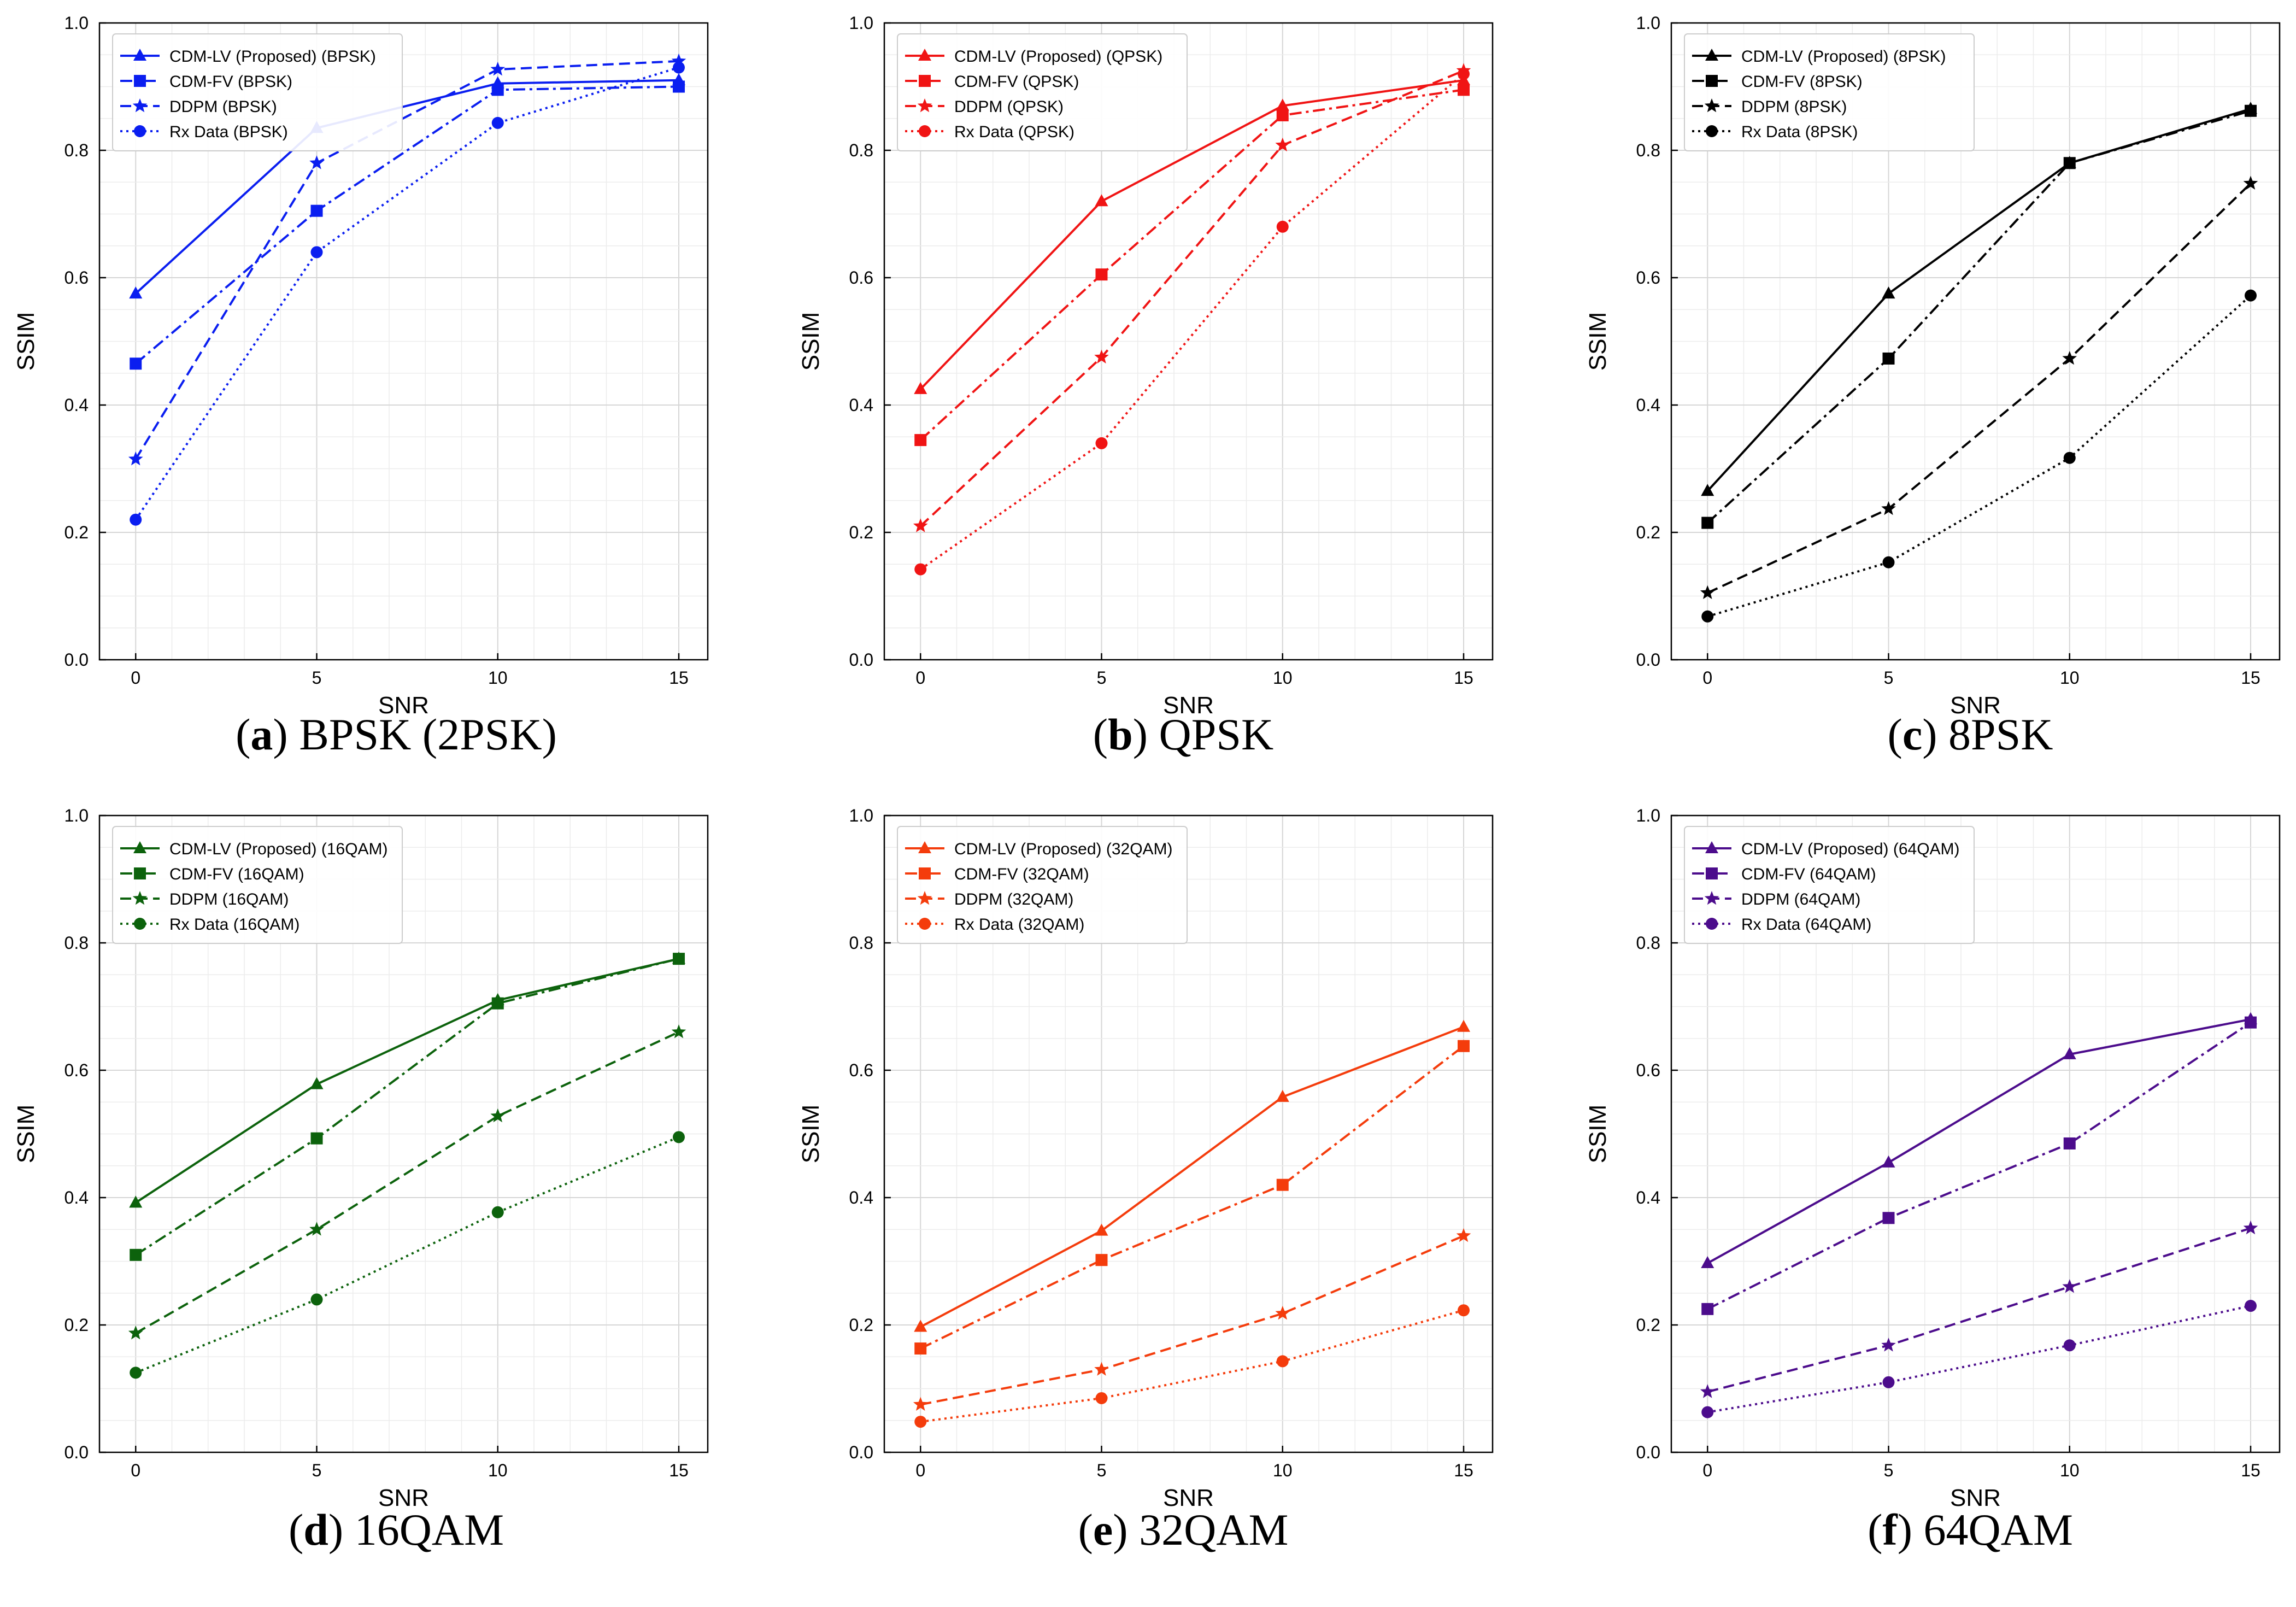 The image size is (2296, 1607). I want to click on caption-text: 16QAM, so click(429, 1530).